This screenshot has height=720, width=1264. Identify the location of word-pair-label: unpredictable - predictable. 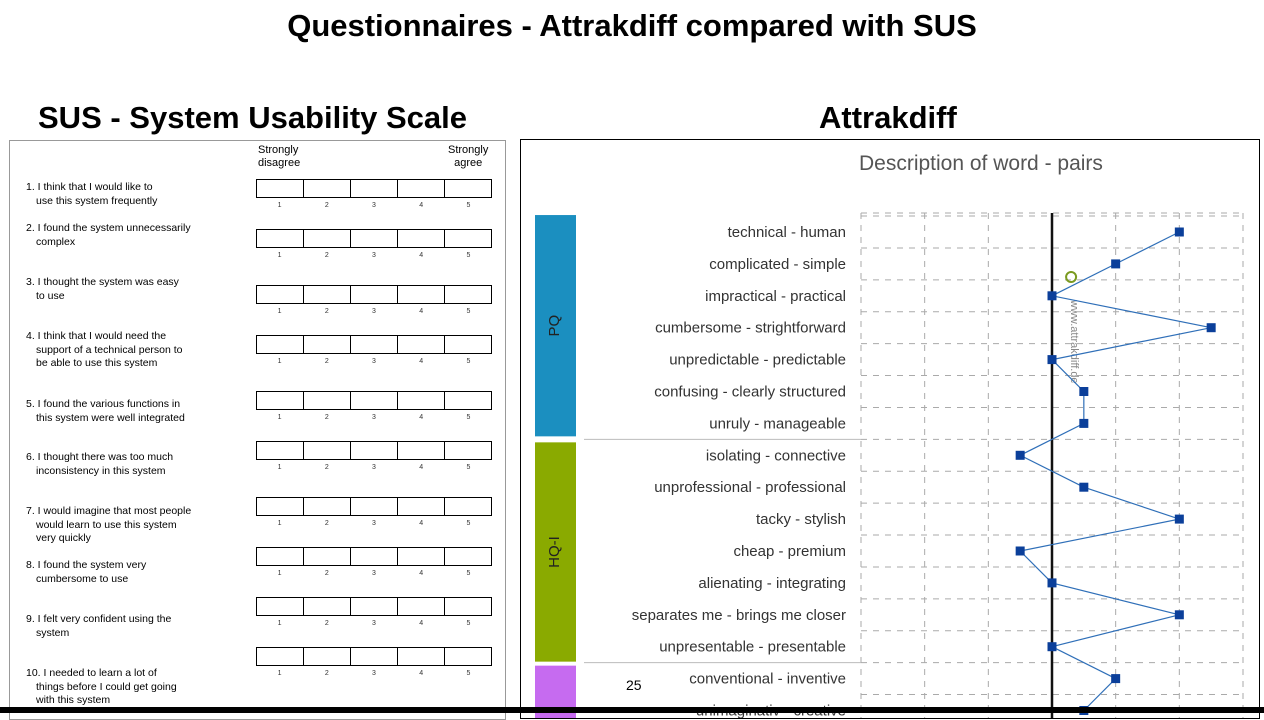
(757, 360).